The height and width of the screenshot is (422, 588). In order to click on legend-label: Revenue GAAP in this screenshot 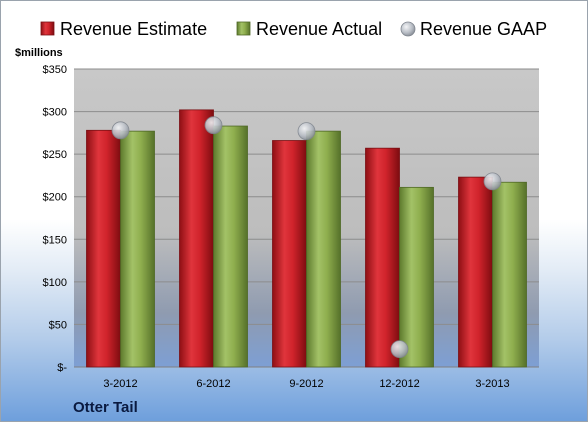, I will do `click(483, 29)`.